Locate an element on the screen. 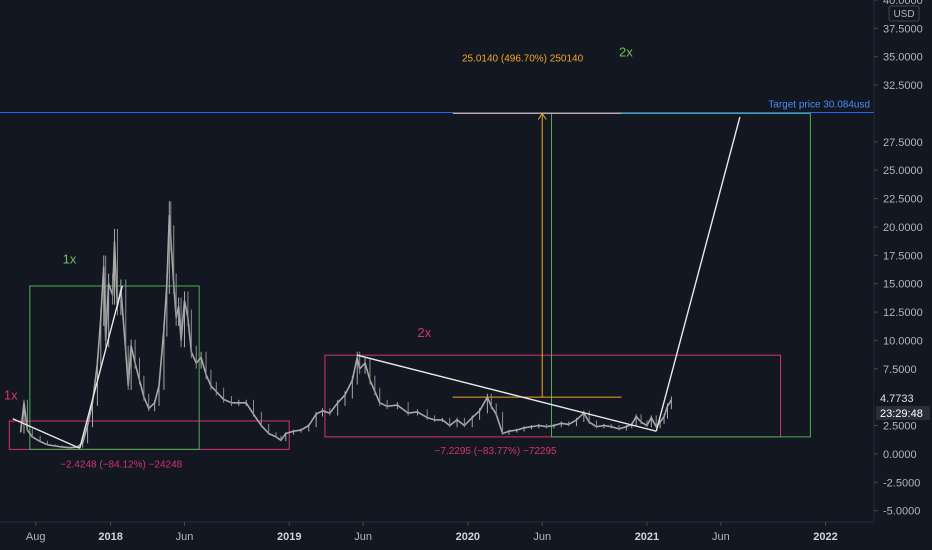 This screenshot has height=550, width=932. x-axis: Aug 2018 Jun 2019 Jun 2020 Jun 2021 Jun 2022 is located at coordinates (437, 532).